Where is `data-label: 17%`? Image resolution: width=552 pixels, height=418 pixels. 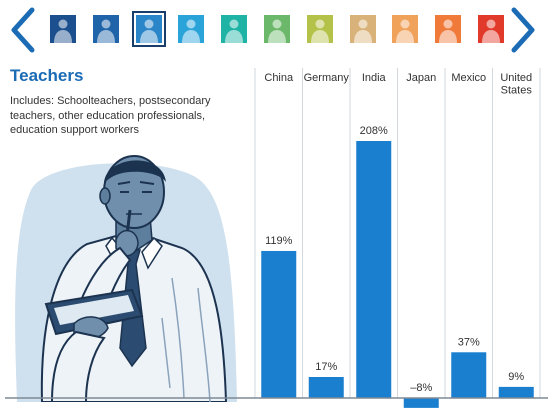
data-label: 17% is located at coordinates (326, 367).